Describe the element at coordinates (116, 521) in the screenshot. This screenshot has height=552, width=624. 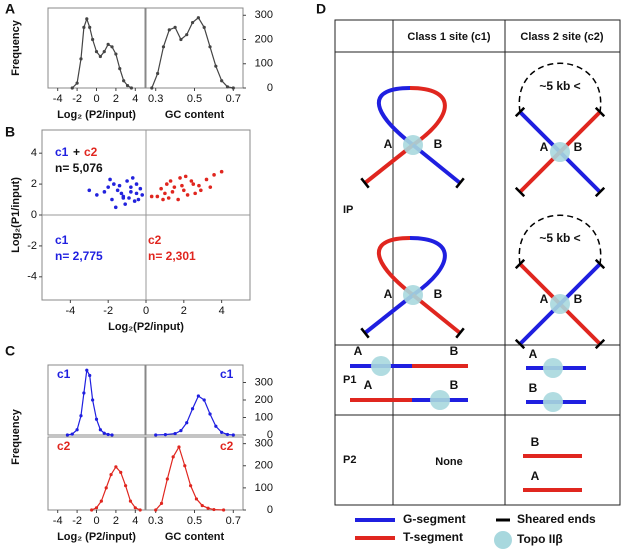
I see `x-tick-label: 2` at that location.